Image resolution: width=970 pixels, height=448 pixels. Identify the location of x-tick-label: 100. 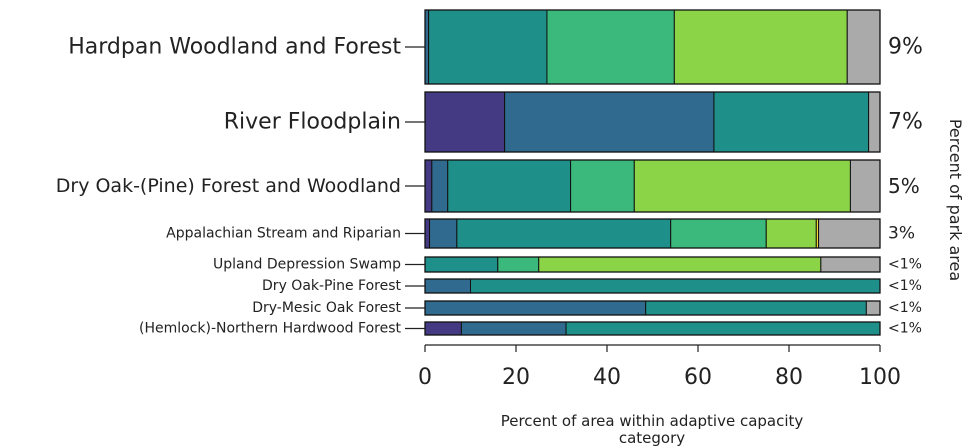
(880, 377).